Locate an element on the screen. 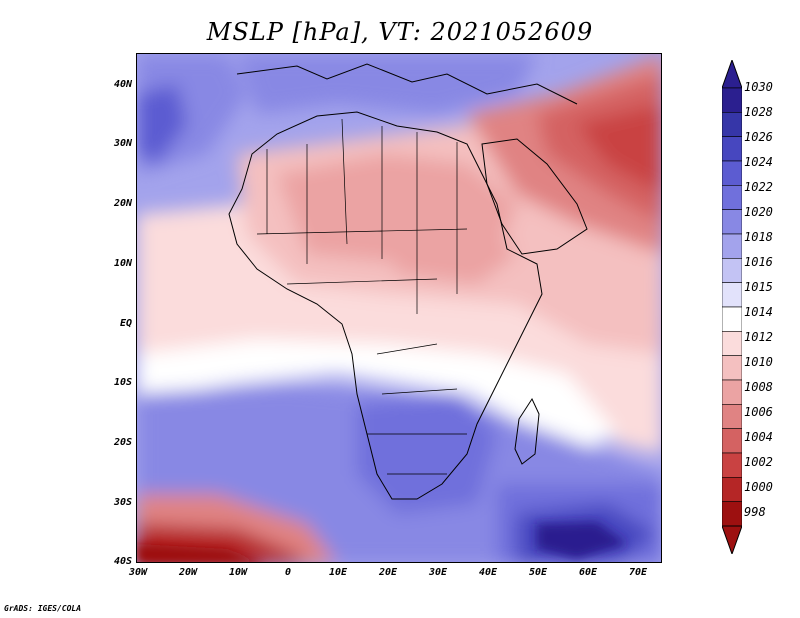 This screenshot has height=618, width=800. grads-credit: GrADS: IGES/COLA is located at coordinates (43, 608).